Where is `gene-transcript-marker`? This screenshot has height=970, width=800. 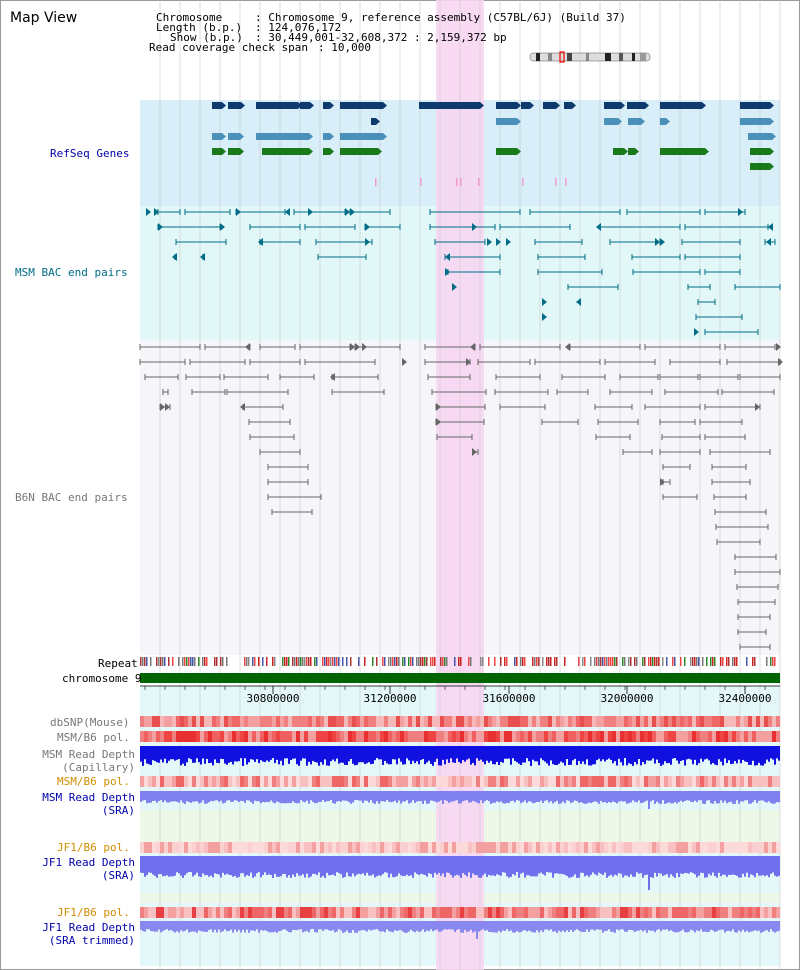
gene-transcript-marker is located at coordinates (566, 182).